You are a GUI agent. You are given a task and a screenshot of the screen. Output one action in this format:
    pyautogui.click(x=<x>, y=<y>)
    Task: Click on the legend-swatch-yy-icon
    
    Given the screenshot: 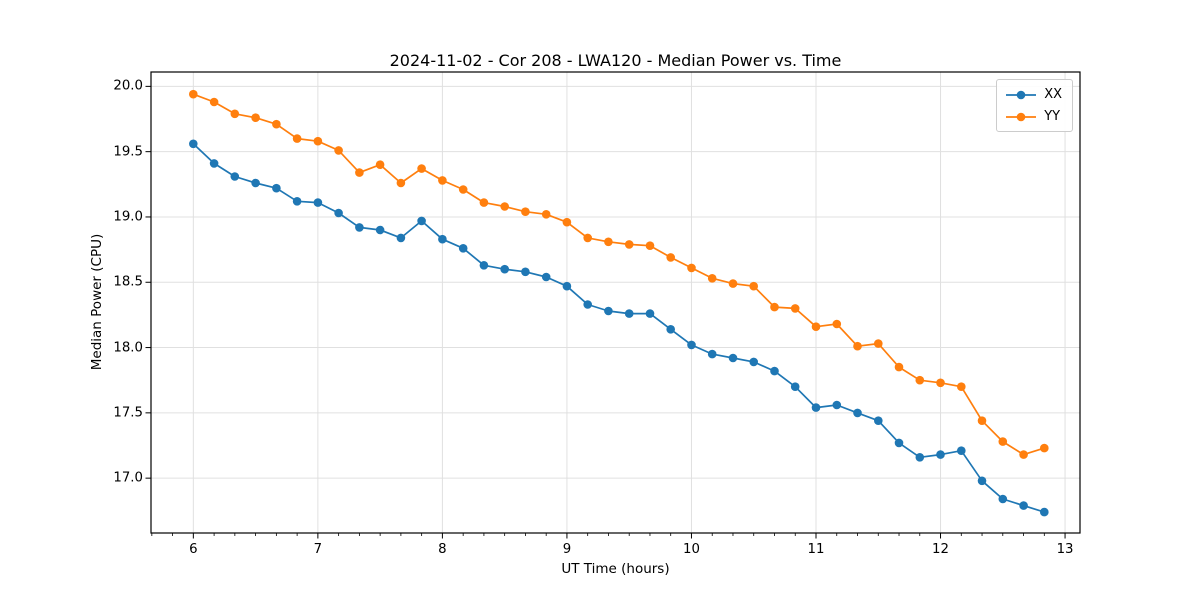 What is the action you would take?
    pyautogui.click(x=1021, y=116)
    